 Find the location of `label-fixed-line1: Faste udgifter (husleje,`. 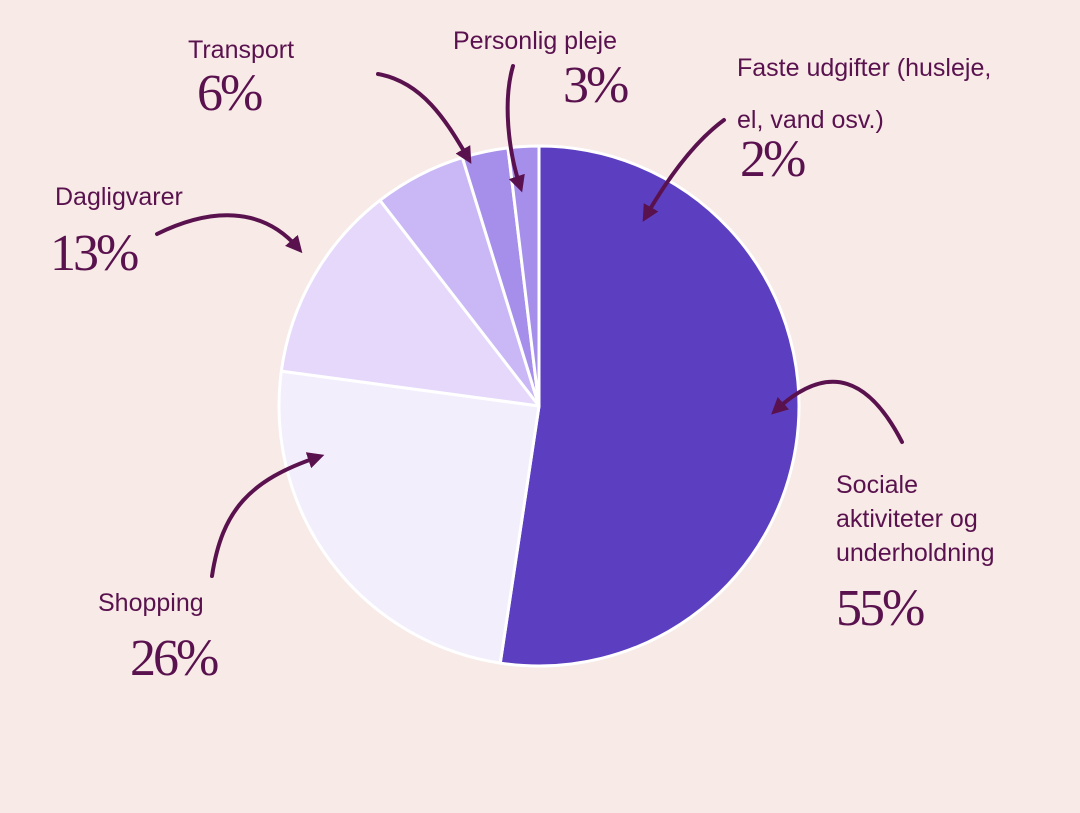

label-fixed-line1: Faste udgifter (husleje, is located at coordinates (864, 68).